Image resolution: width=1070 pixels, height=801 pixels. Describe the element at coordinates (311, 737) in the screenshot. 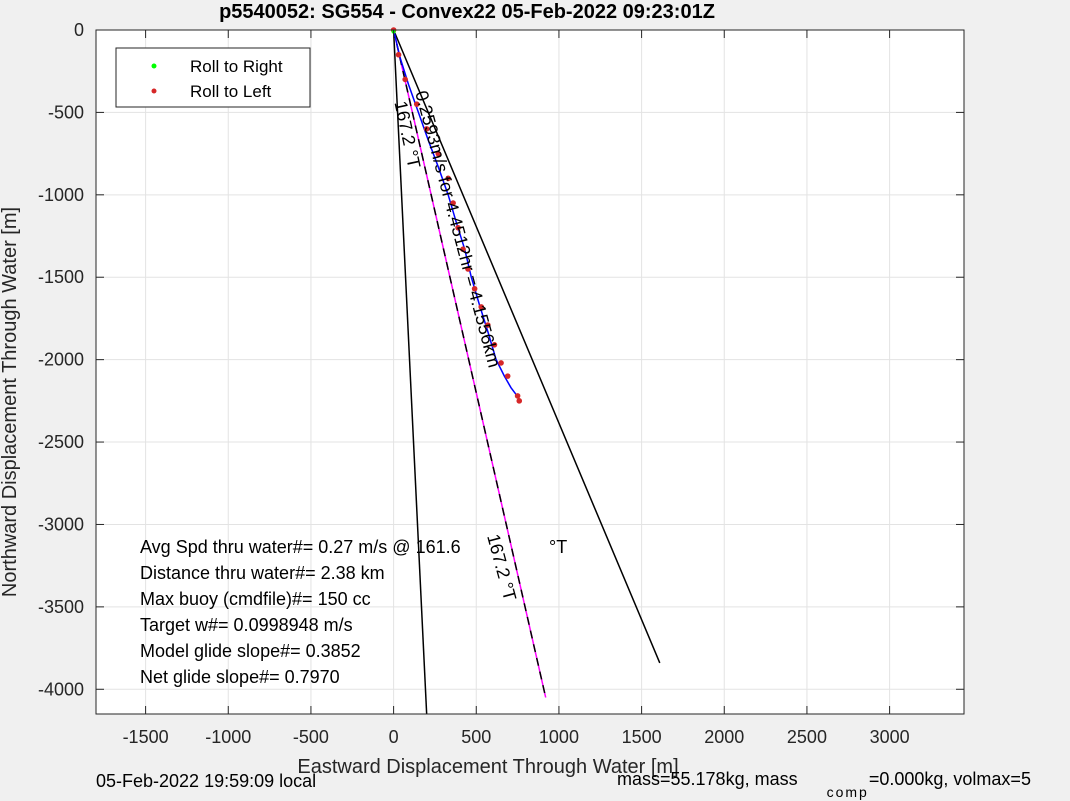

I see `x-tick-label: -500` at that location.